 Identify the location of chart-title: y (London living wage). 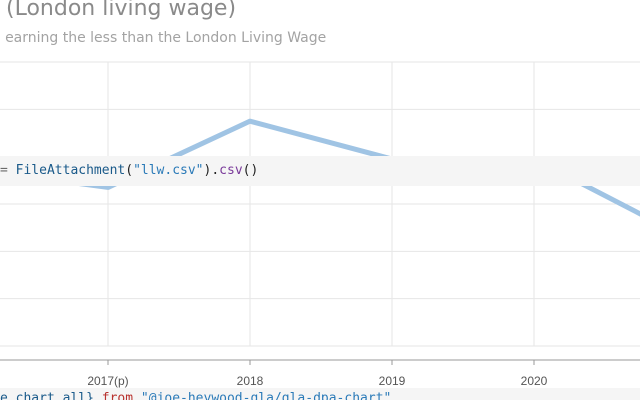
(118, 10).